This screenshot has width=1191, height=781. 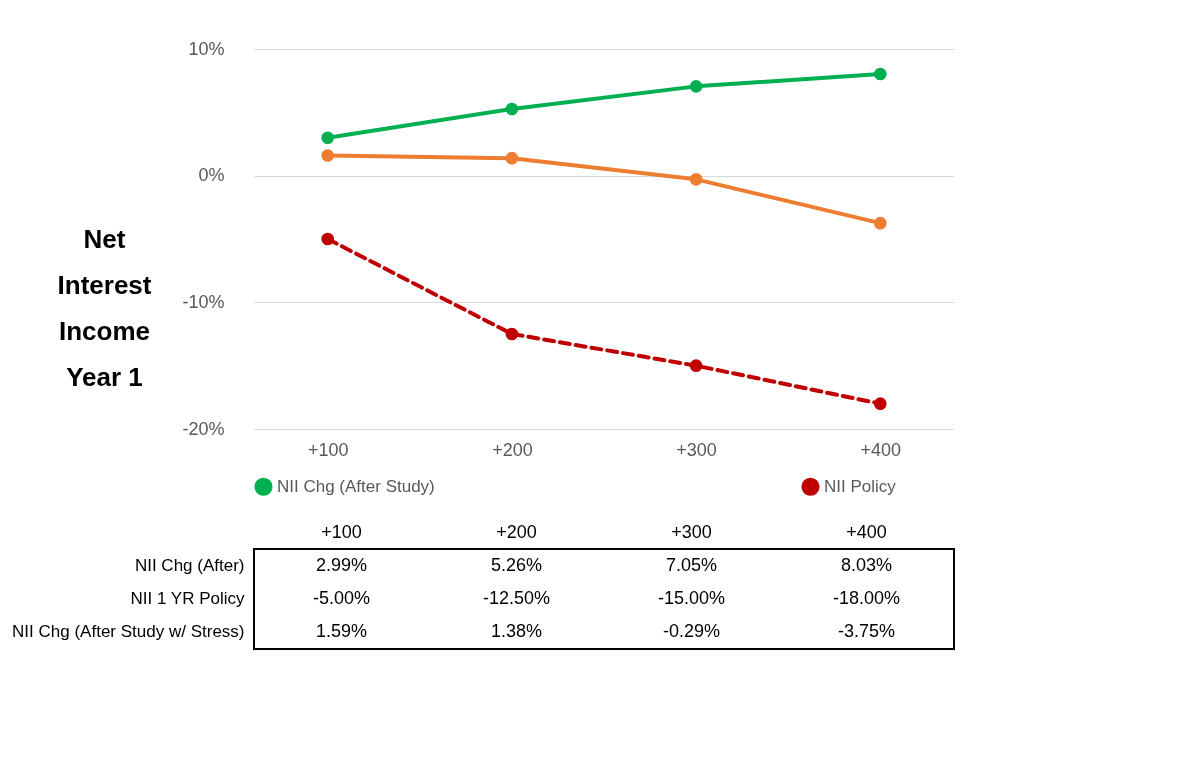 What do you see at coordinates (128, 632) in the screenshot?
I see `text: NII Chg (After Study w/ Stress)` at bounding box center [128, 632].